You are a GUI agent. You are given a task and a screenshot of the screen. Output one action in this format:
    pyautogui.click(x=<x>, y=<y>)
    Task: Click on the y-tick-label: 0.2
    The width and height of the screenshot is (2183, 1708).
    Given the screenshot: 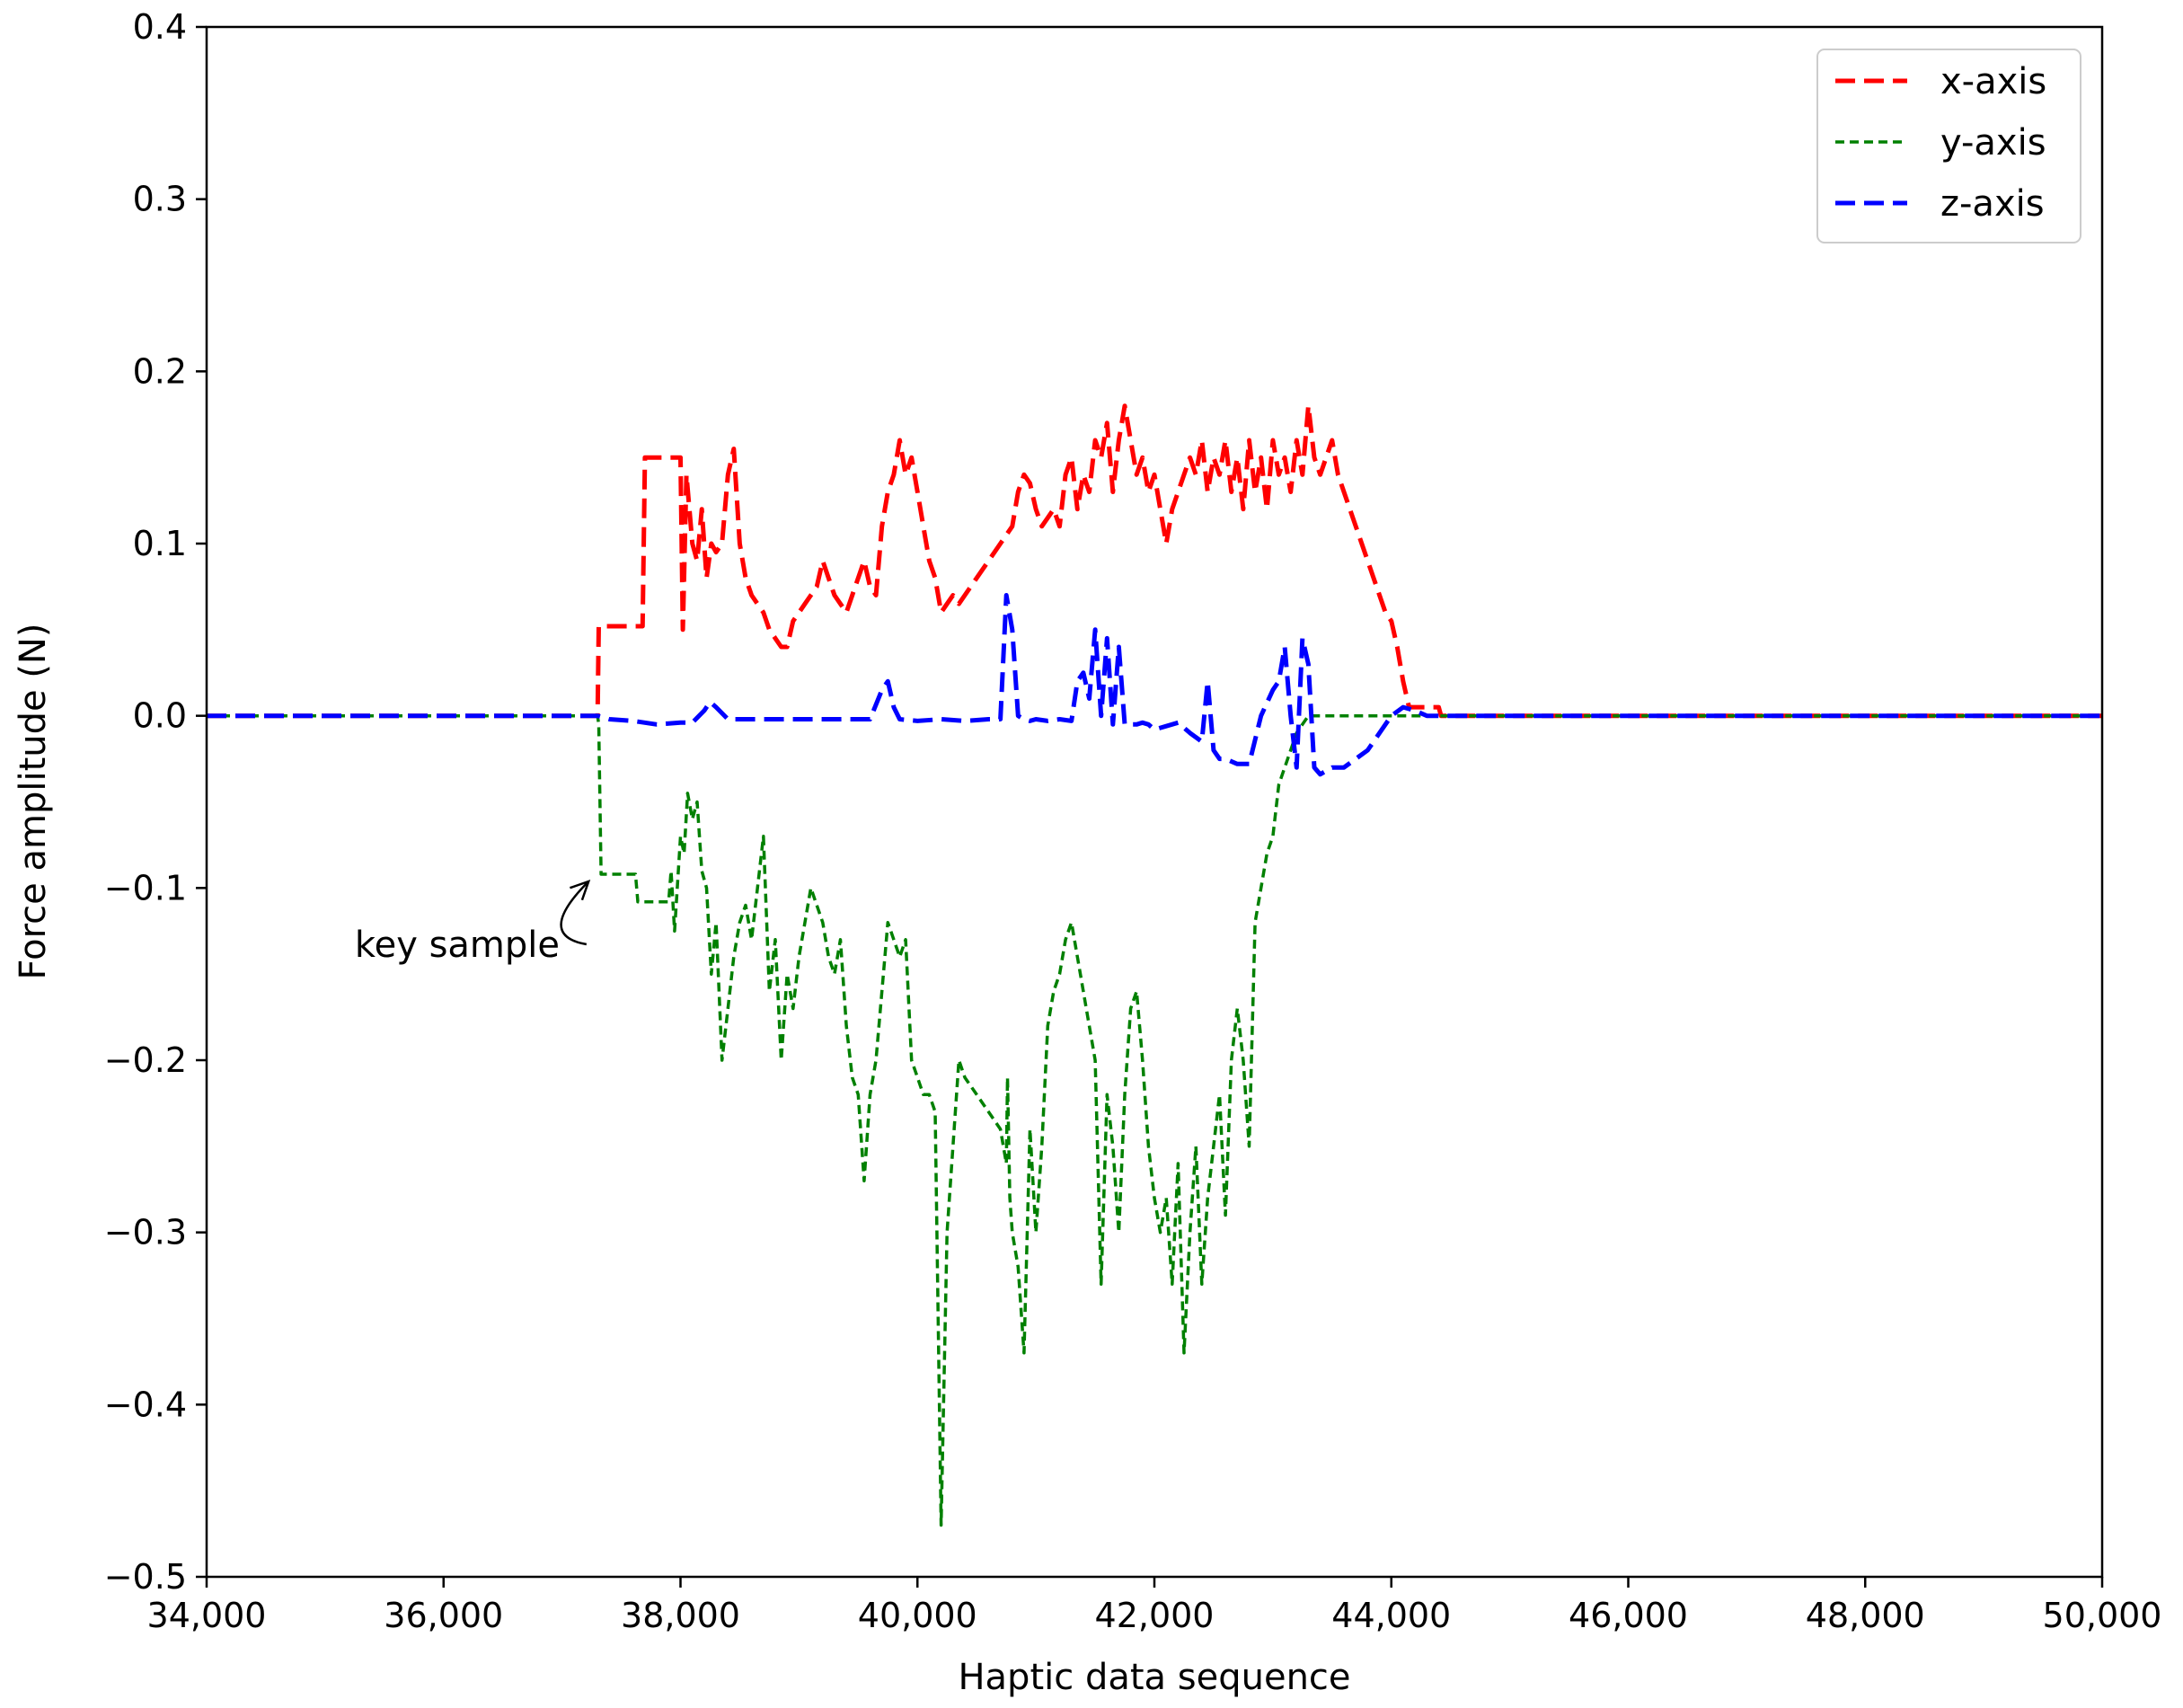 What is the action you would take?
    pyautogui.click(x=160, y=371)
    